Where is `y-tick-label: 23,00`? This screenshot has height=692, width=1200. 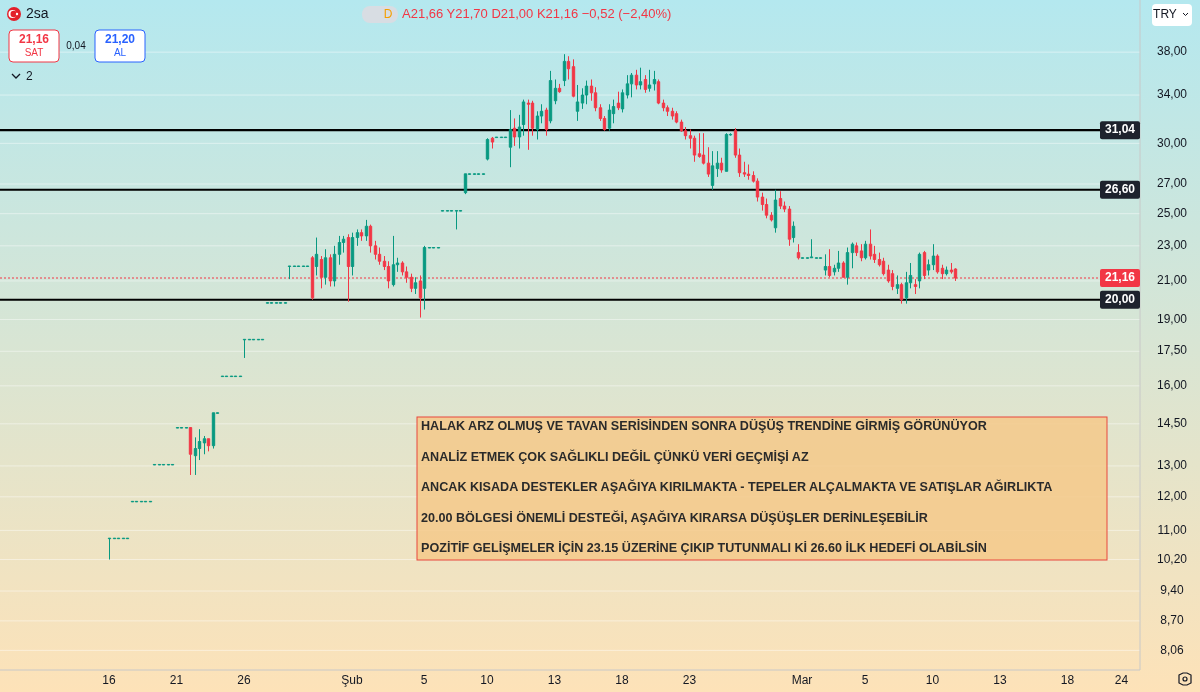 y-tick-label: 23,00 is located at coordinates (1172, 245).